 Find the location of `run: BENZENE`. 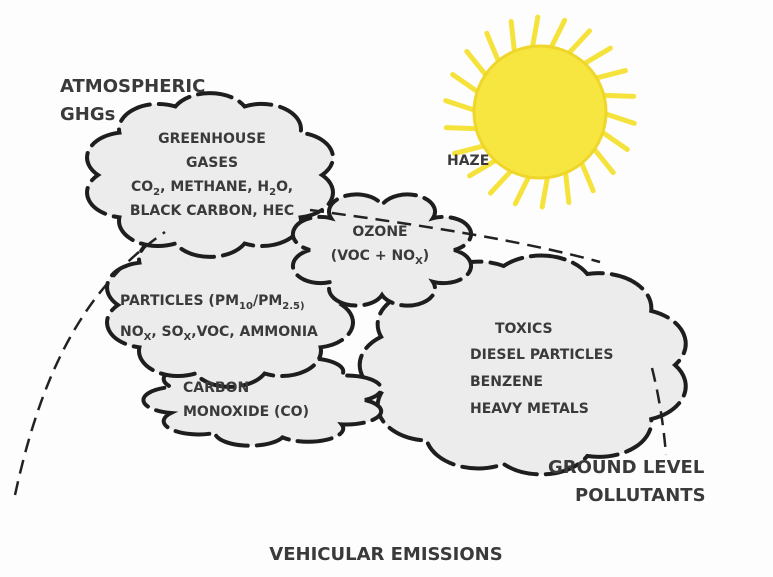

run: BENZENE is located at coordinates (506, 382).